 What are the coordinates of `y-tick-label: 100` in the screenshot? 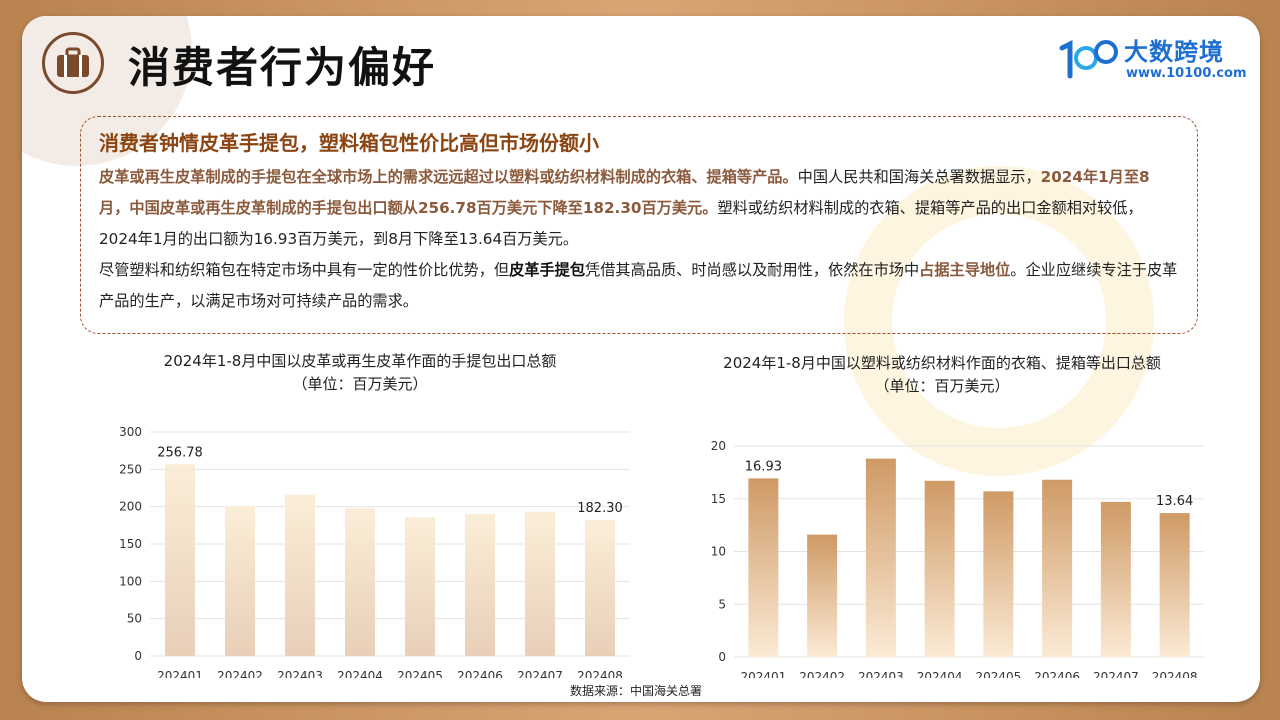 It's located at (130, 581).